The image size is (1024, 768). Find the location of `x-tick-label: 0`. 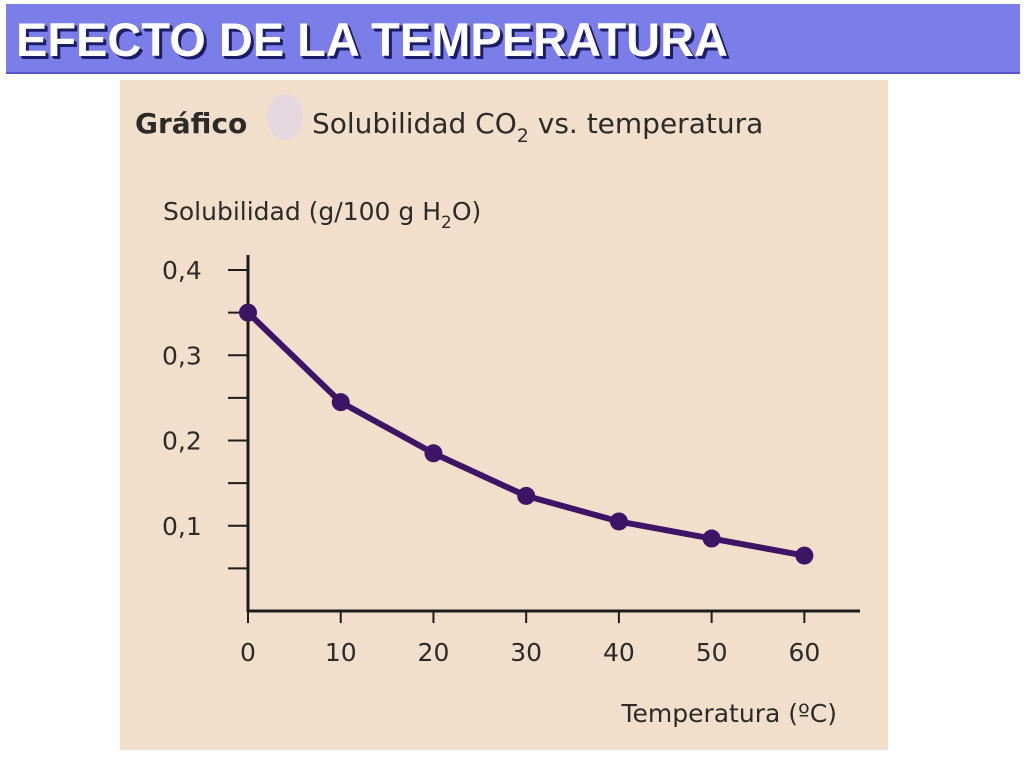

x-tick-label: 0 is located at coordinates (248, 652).